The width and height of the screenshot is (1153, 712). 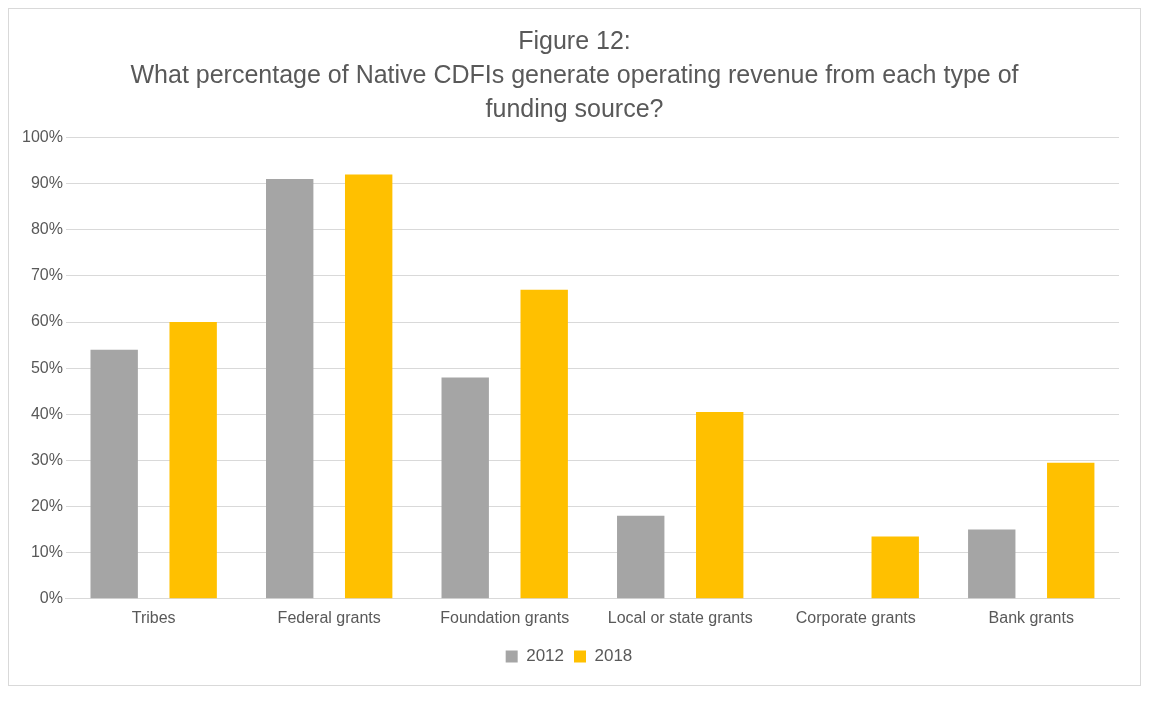 I want to click on x-tick-label: Federal grants, so click(x=329, y=617).